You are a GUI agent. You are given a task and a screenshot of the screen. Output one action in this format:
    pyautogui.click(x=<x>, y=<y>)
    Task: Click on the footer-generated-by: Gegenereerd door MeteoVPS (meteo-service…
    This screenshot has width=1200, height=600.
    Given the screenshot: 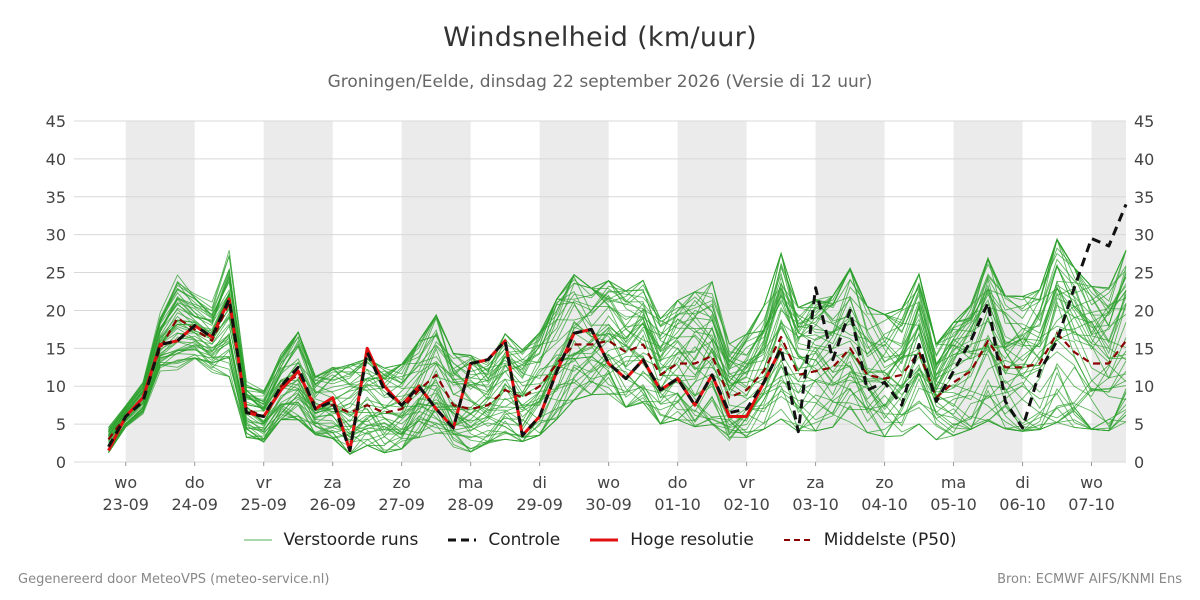 What is the action you would take?
    pyautogui.click(x=174, y=579)
    